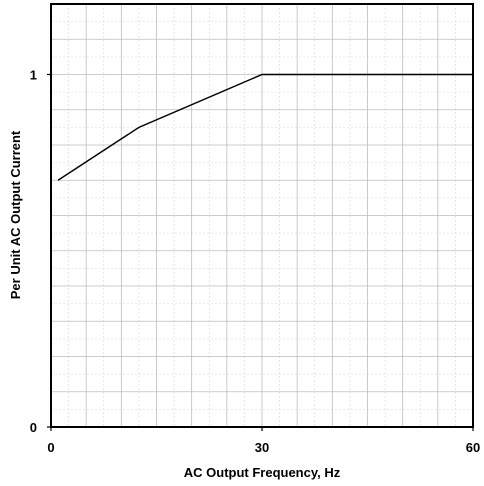 The height and width of the screenshot is (486, 484). I want to click on y-tick-label: 1, so click(33, 75).